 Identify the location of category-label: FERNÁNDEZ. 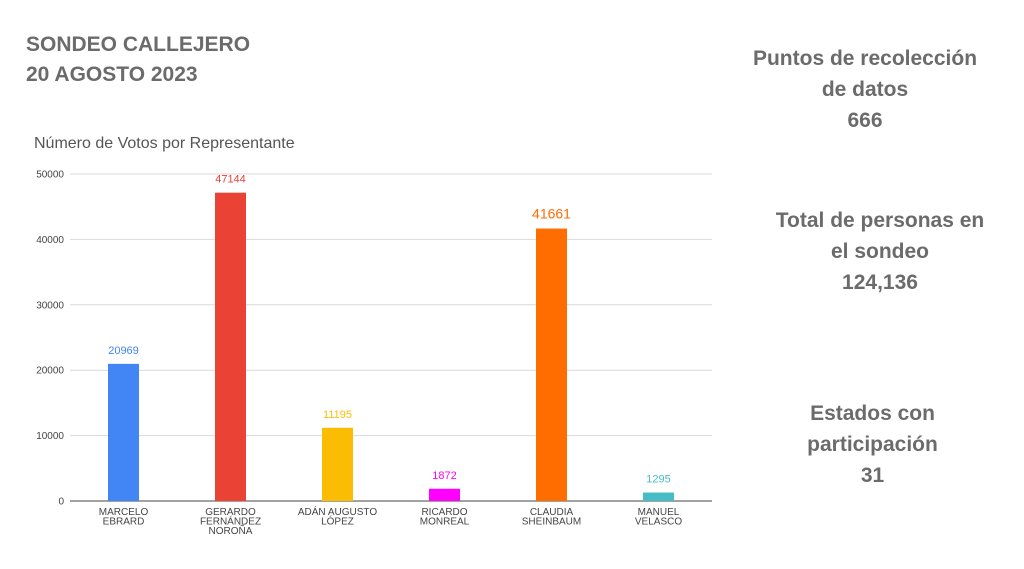
(230, 521).